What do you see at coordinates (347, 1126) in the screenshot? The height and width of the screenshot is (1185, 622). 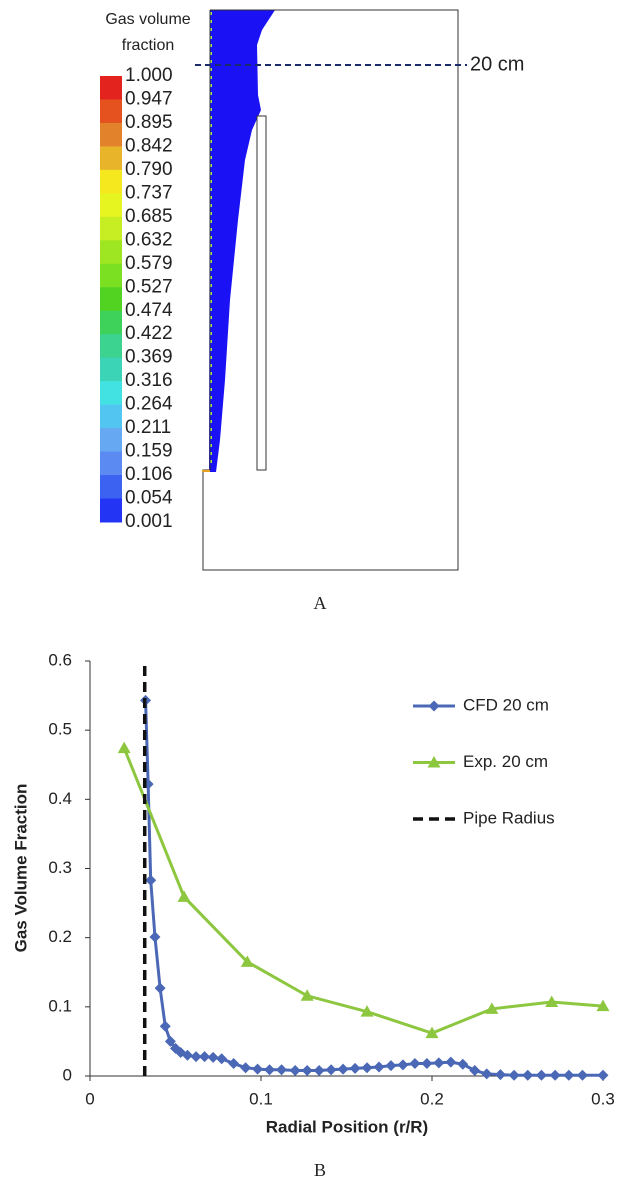 I see `x-axis-title: Radial Position (r/R)` at bounding box center [347, 1126].